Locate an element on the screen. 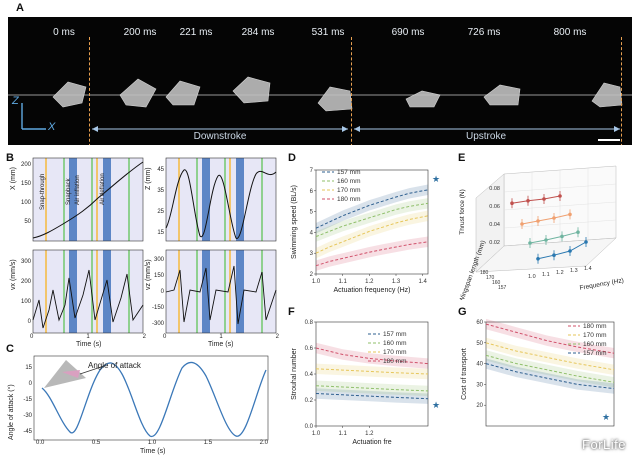  x-tick-label: 1.3 is located at coordinates (396, 282).